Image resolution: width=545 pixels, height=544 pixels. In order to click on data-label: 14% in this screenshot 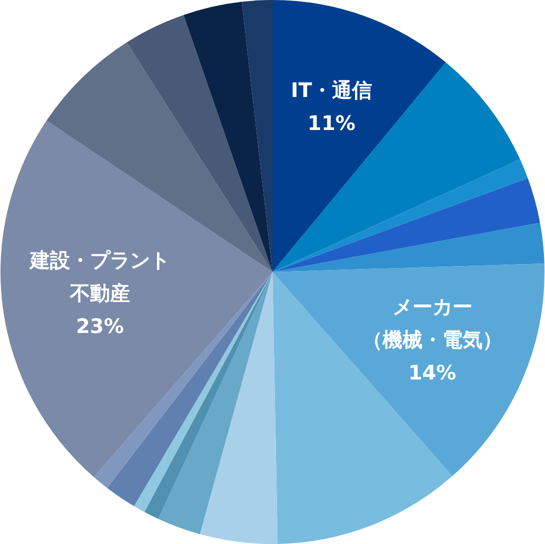, I will do `click(432, 372)`.